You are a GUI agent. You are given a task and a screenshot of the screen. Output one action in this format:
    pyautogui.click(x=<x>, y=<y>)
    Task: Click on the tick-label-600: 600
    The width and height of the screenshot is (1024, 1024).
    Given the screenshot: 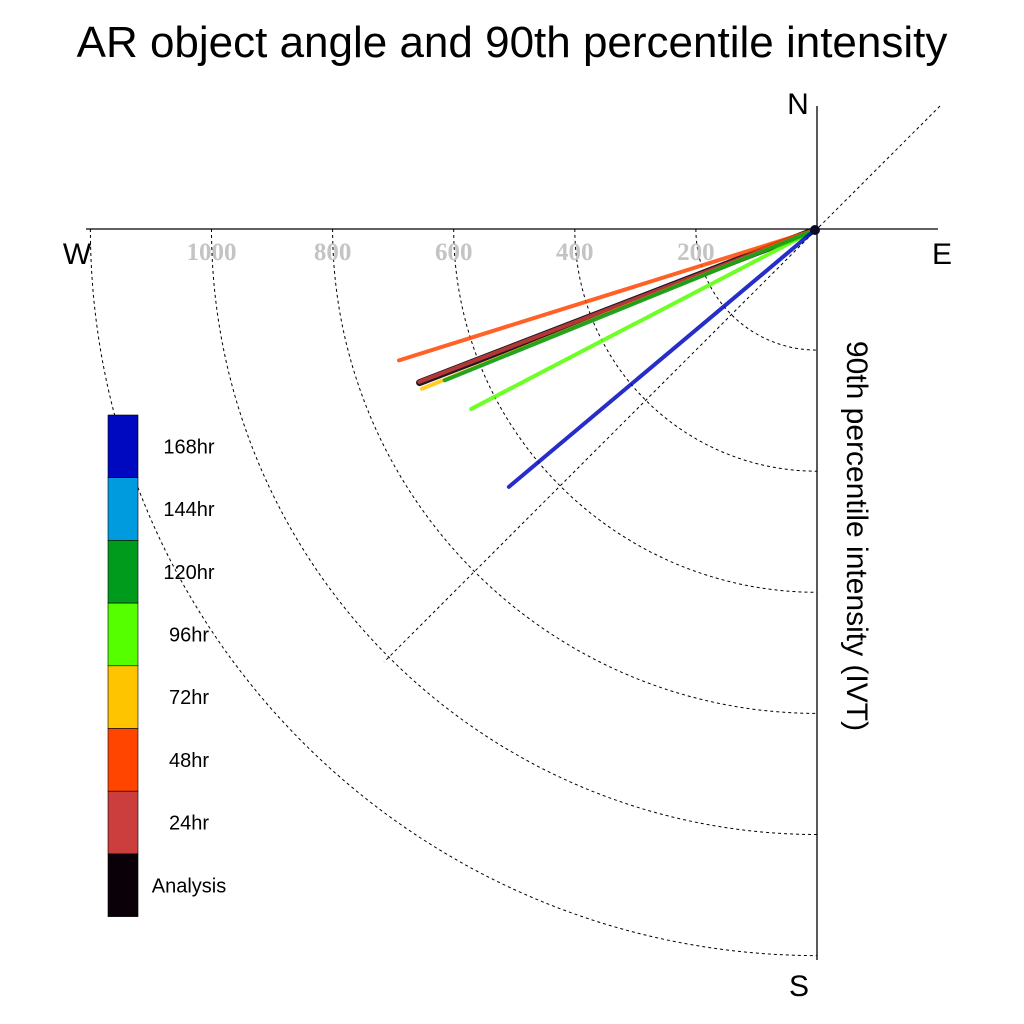 What is the action you would take?
    pyautogui.click(x=454, y=252)
    